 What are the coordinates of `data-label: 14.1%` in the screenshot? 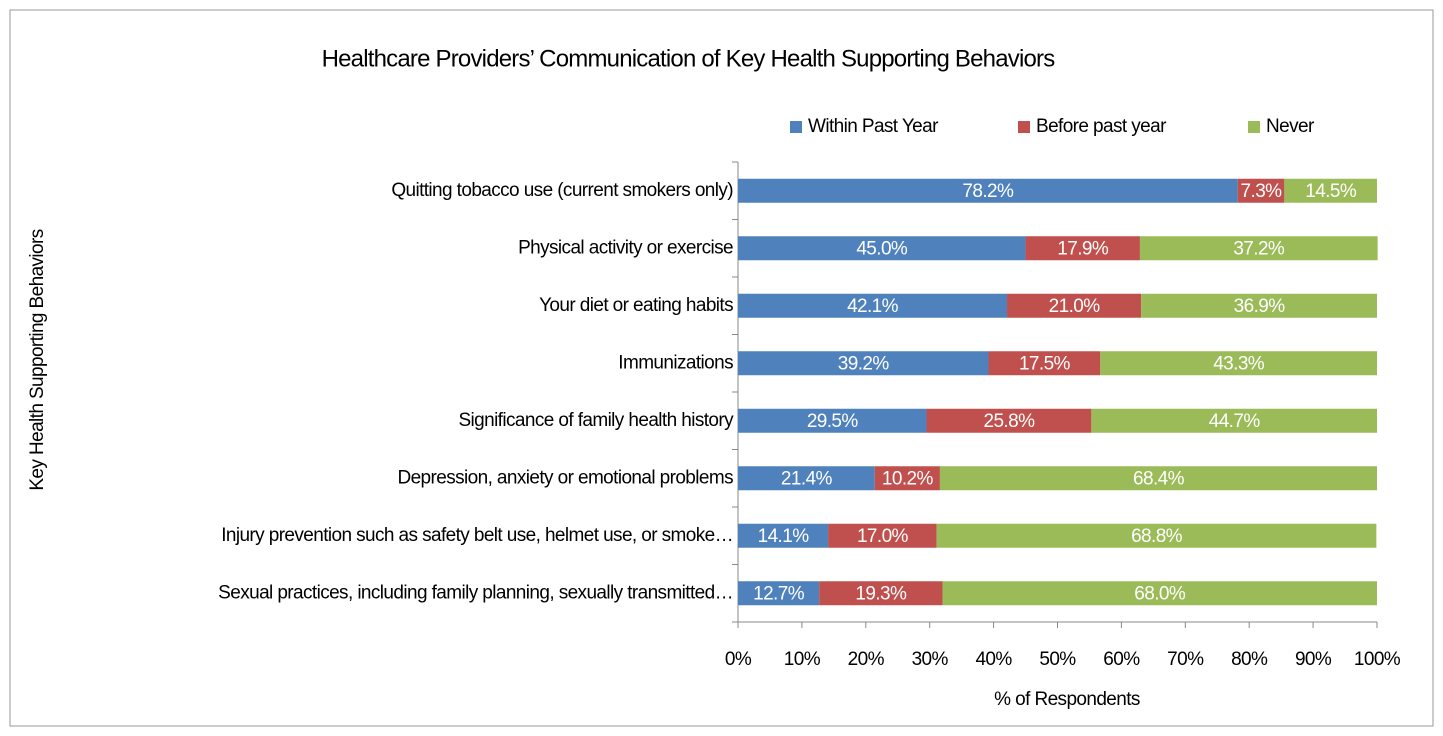 It's located at (784, 536).